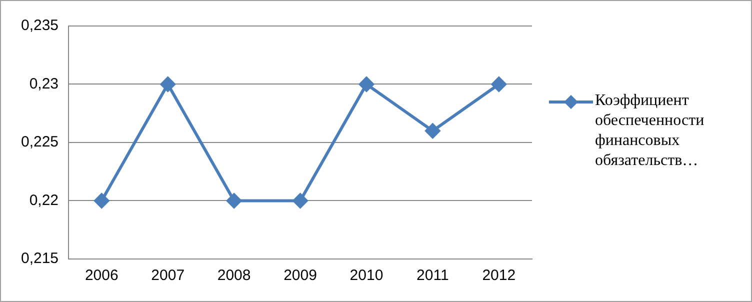  What do you see at coordinates (44, 200) in the screenshot?
I see `y-tick-label: 0,22` at bounding box center [44, 200].